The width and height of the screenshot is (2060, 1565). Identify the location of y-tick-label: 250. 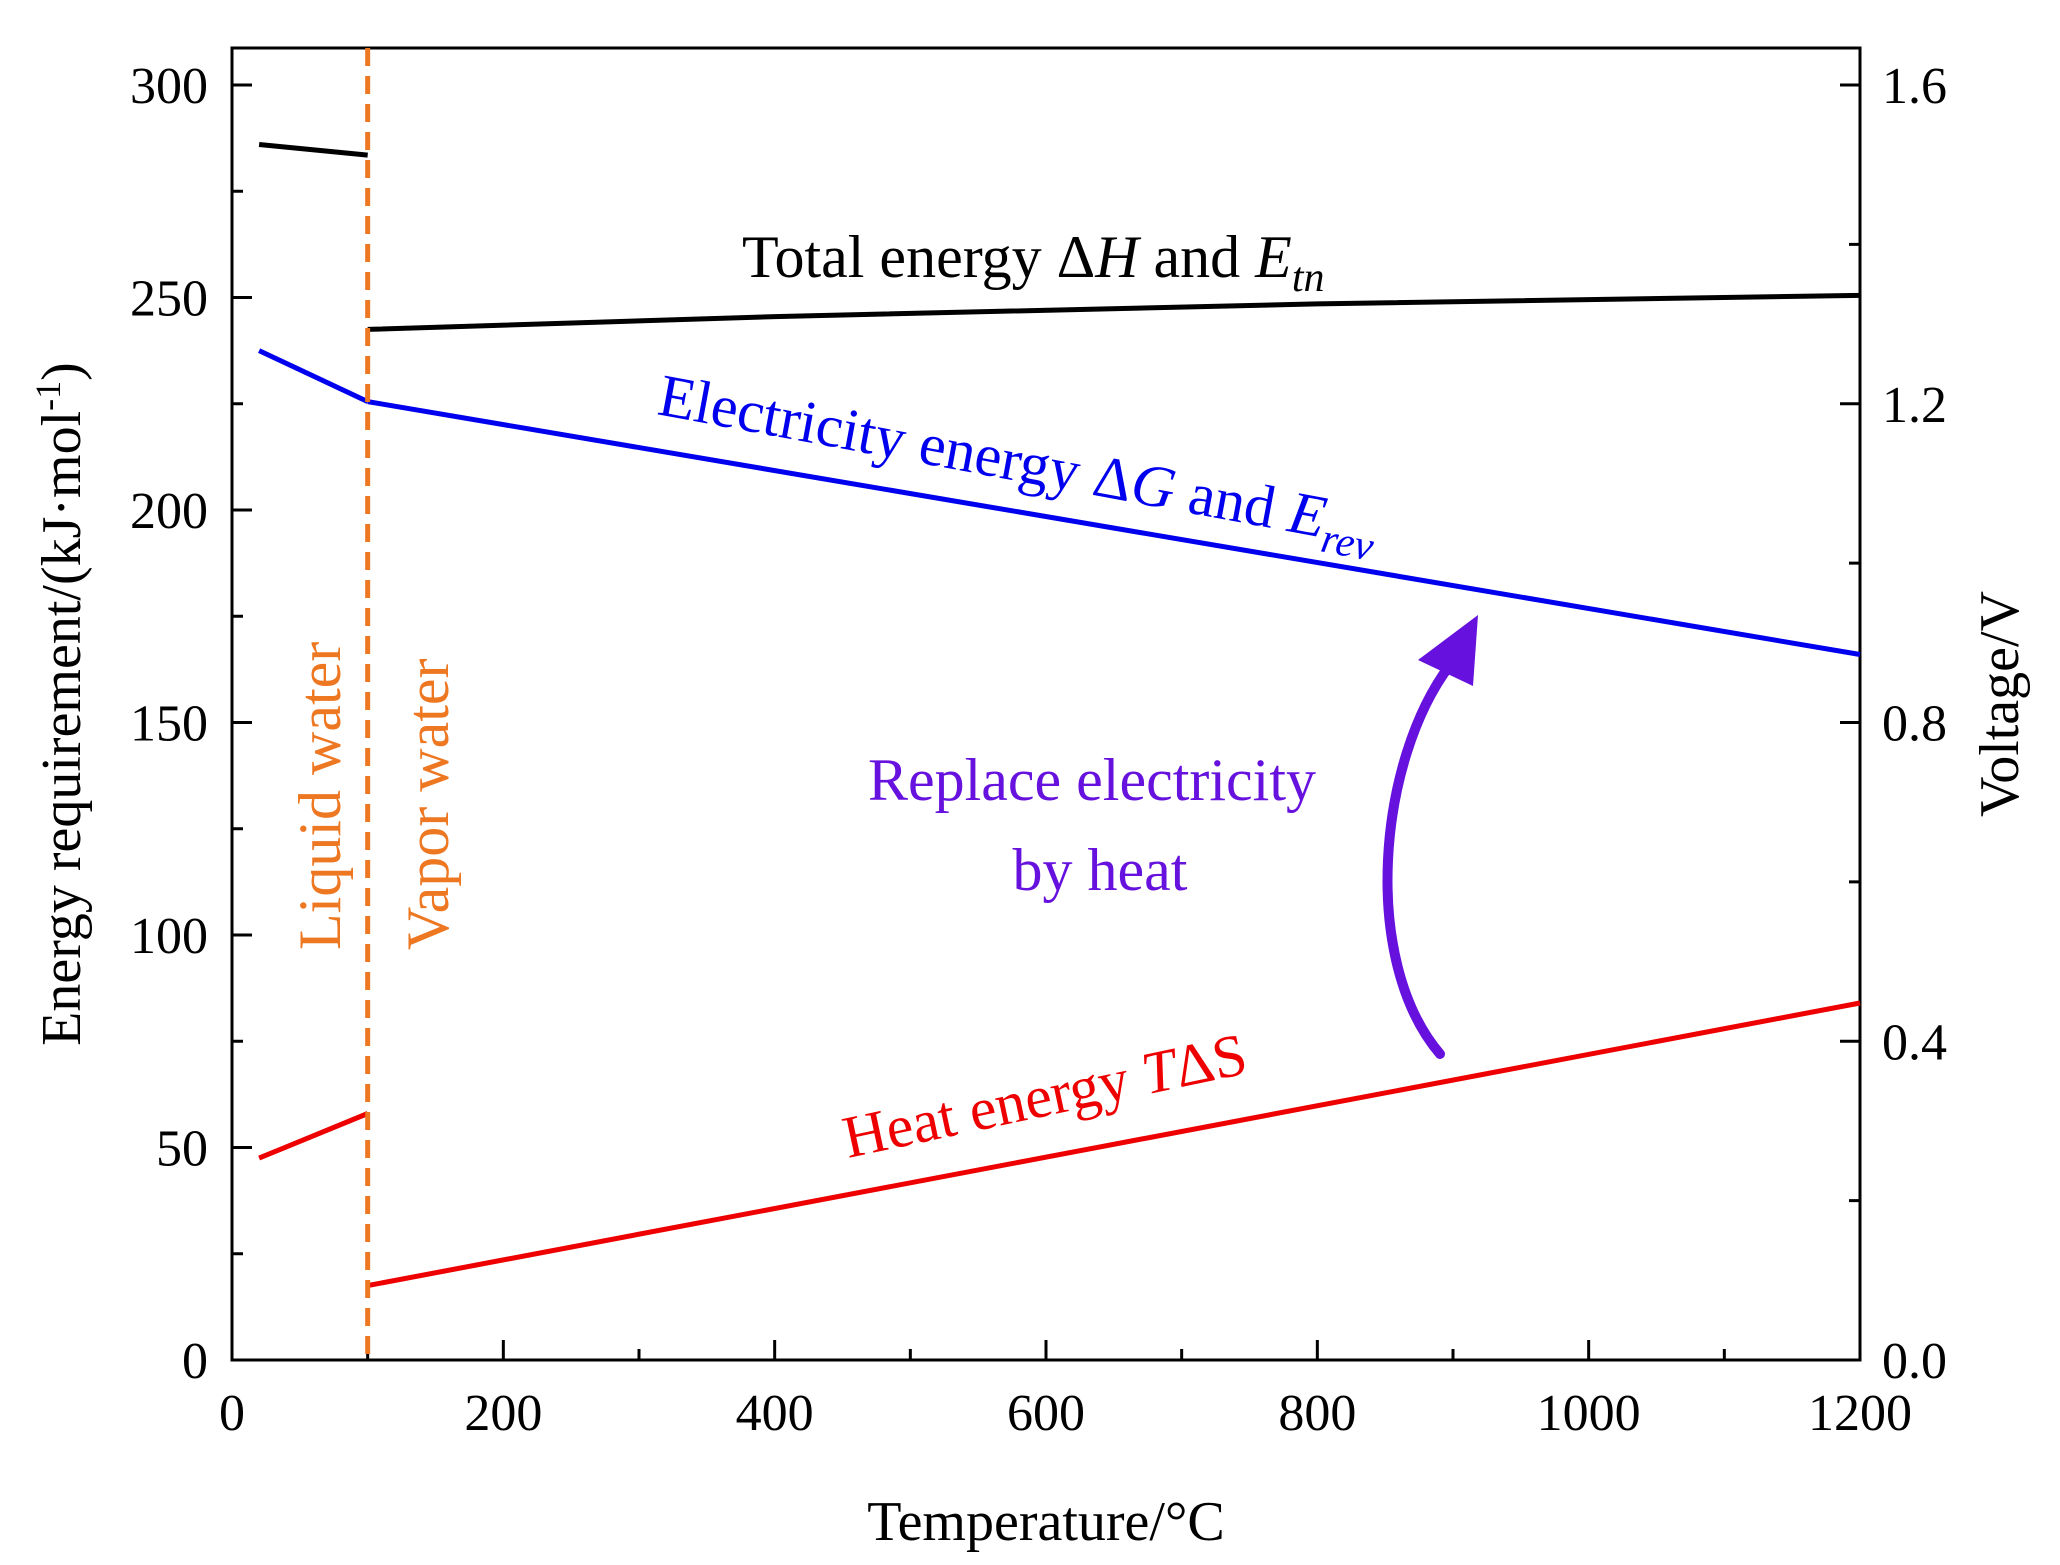
(169, 299).